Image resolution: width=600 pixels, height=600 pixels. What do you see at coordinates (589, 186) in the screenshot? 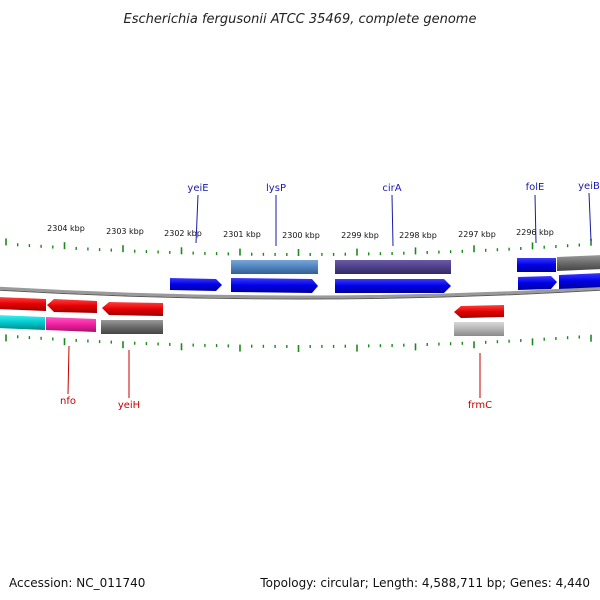
I see `gene-label-yeiB: yeiB` at bounding box center [589, 186].